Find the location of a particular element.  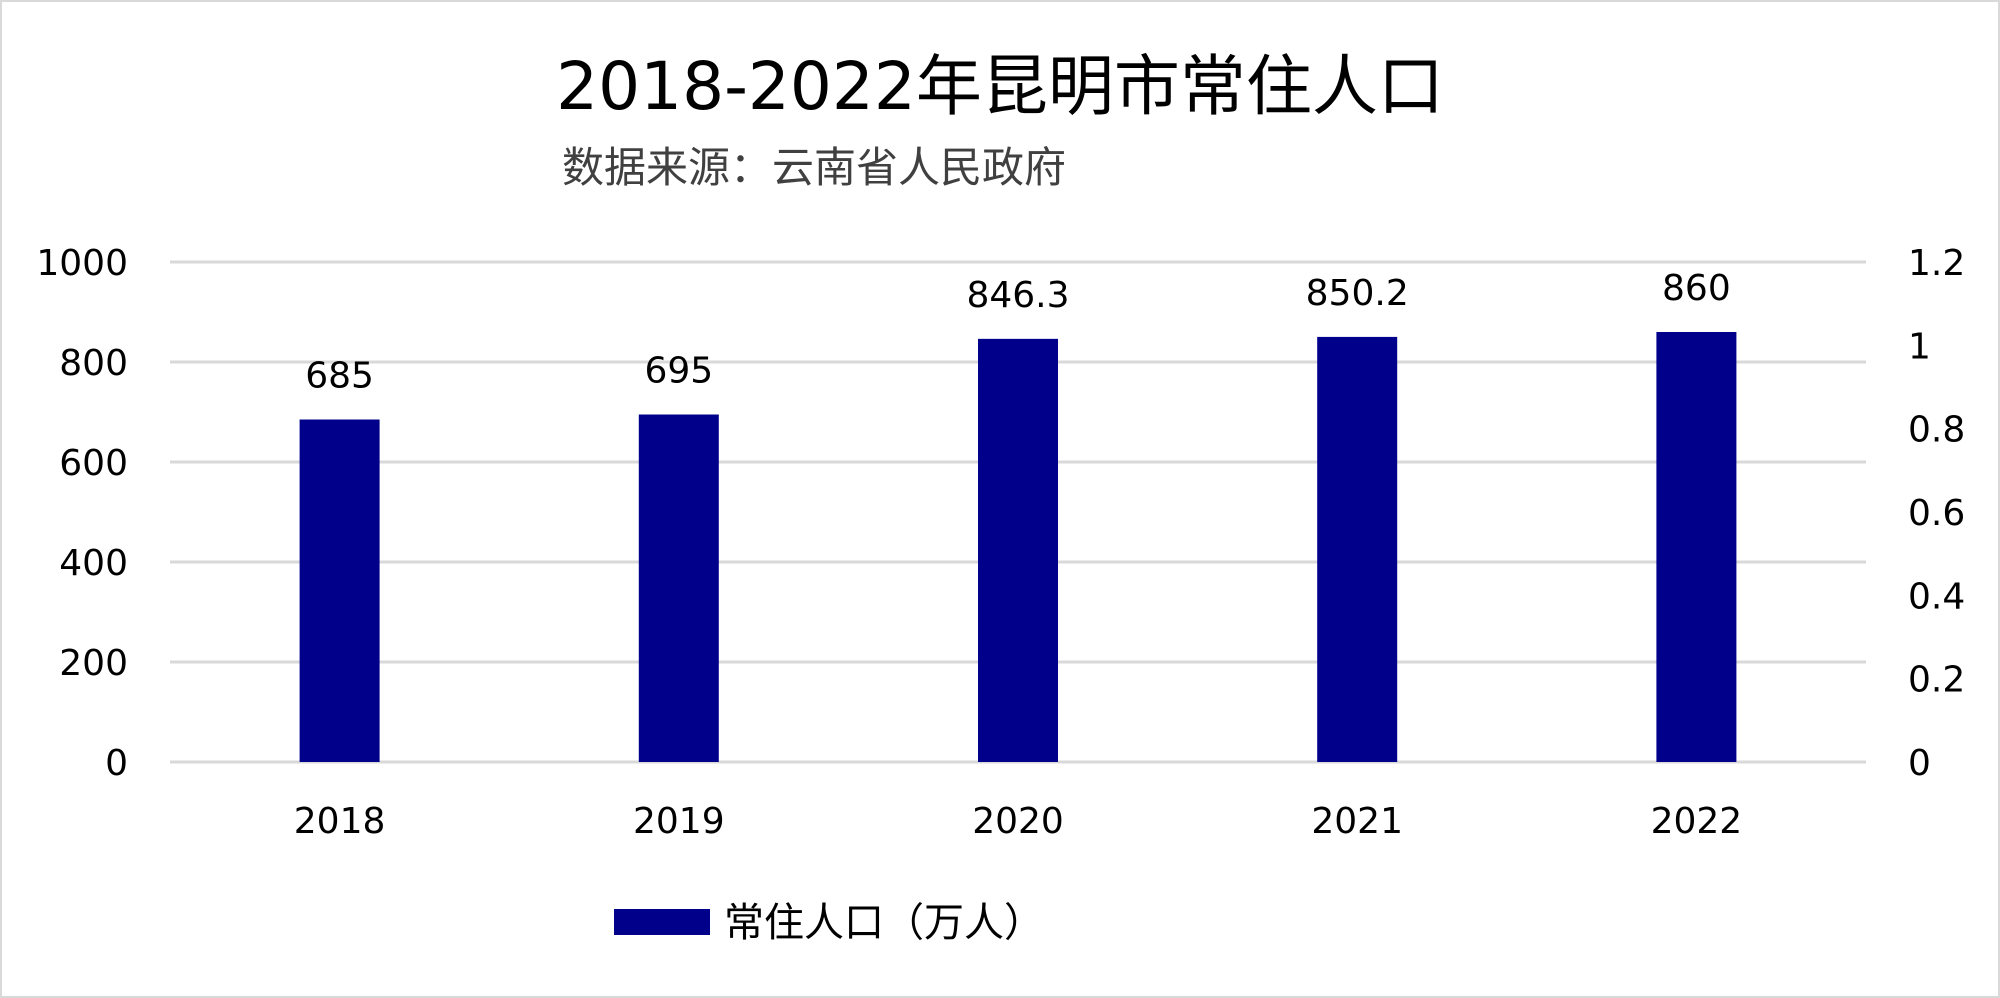

x-axis-ticks: 2018 2019 2020 2021 2022 is located at coordinates (1018, 821).